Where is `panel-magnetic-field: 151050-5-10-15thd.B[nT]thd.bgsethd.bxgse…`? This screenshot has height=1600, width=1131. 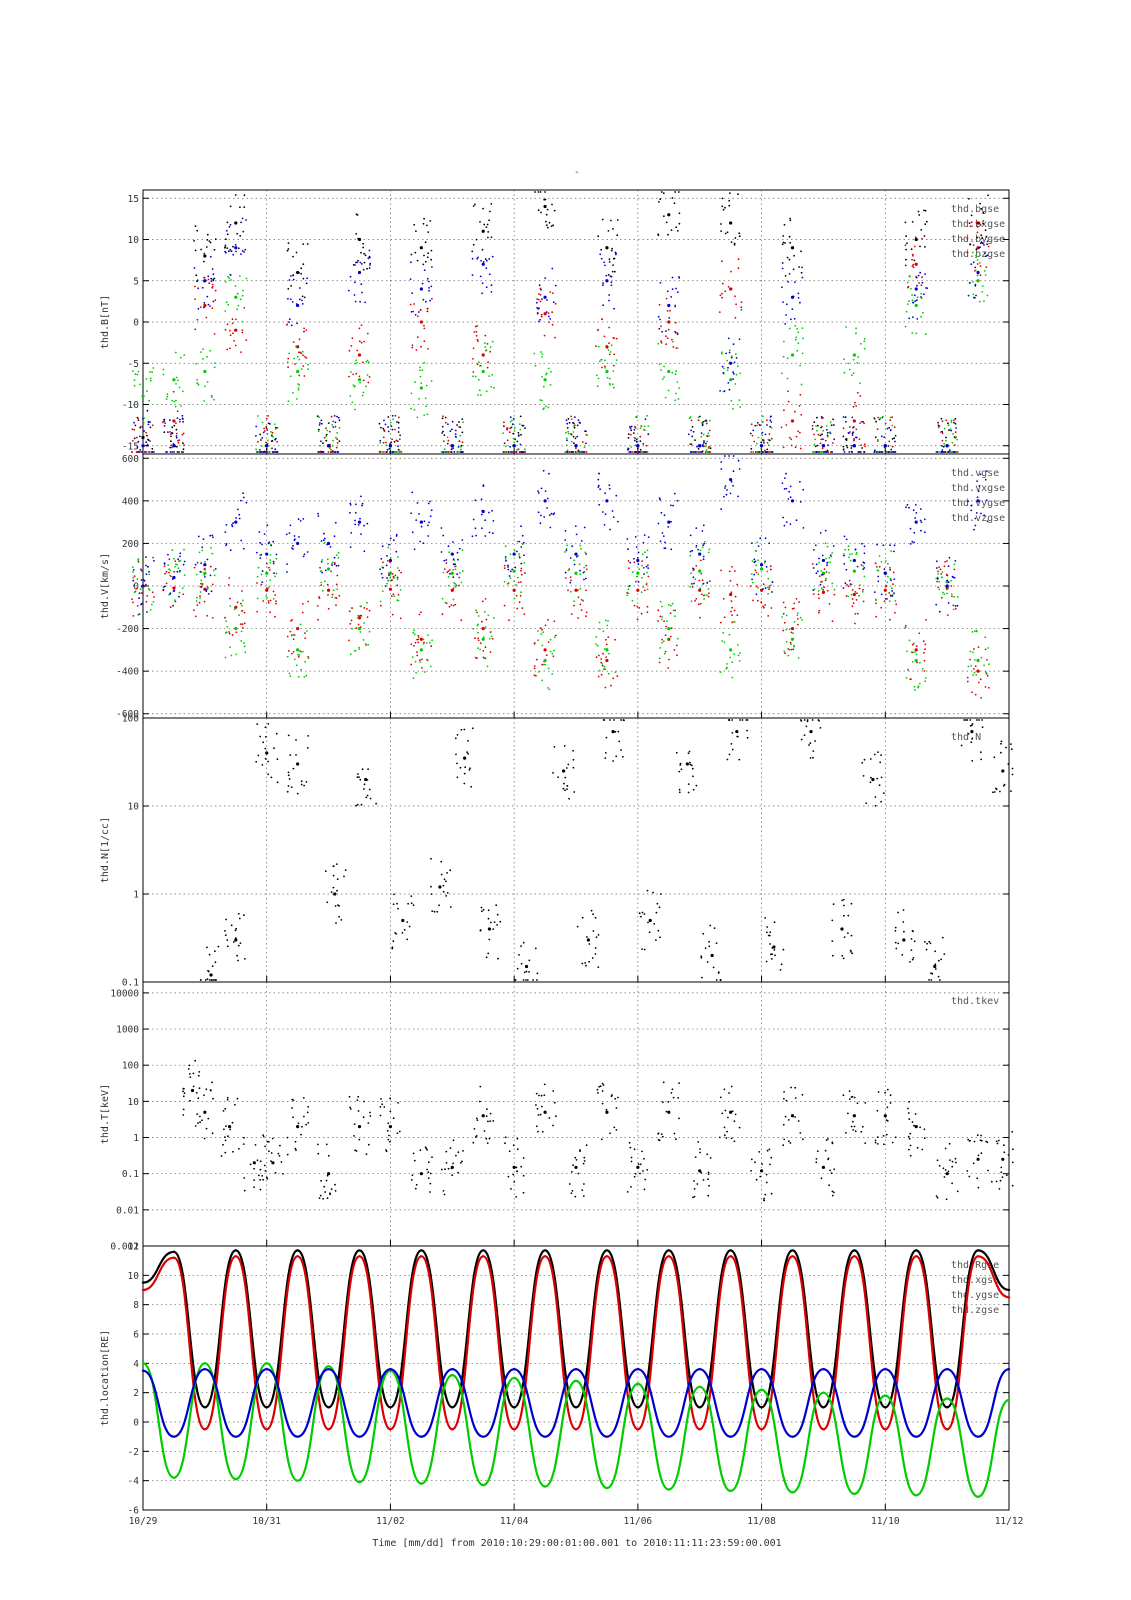
panel-magnetic-field: 151050-5-10-15thd.B[nT]thd.bgsethd.bxgse… is located at coordinates (555, 322).